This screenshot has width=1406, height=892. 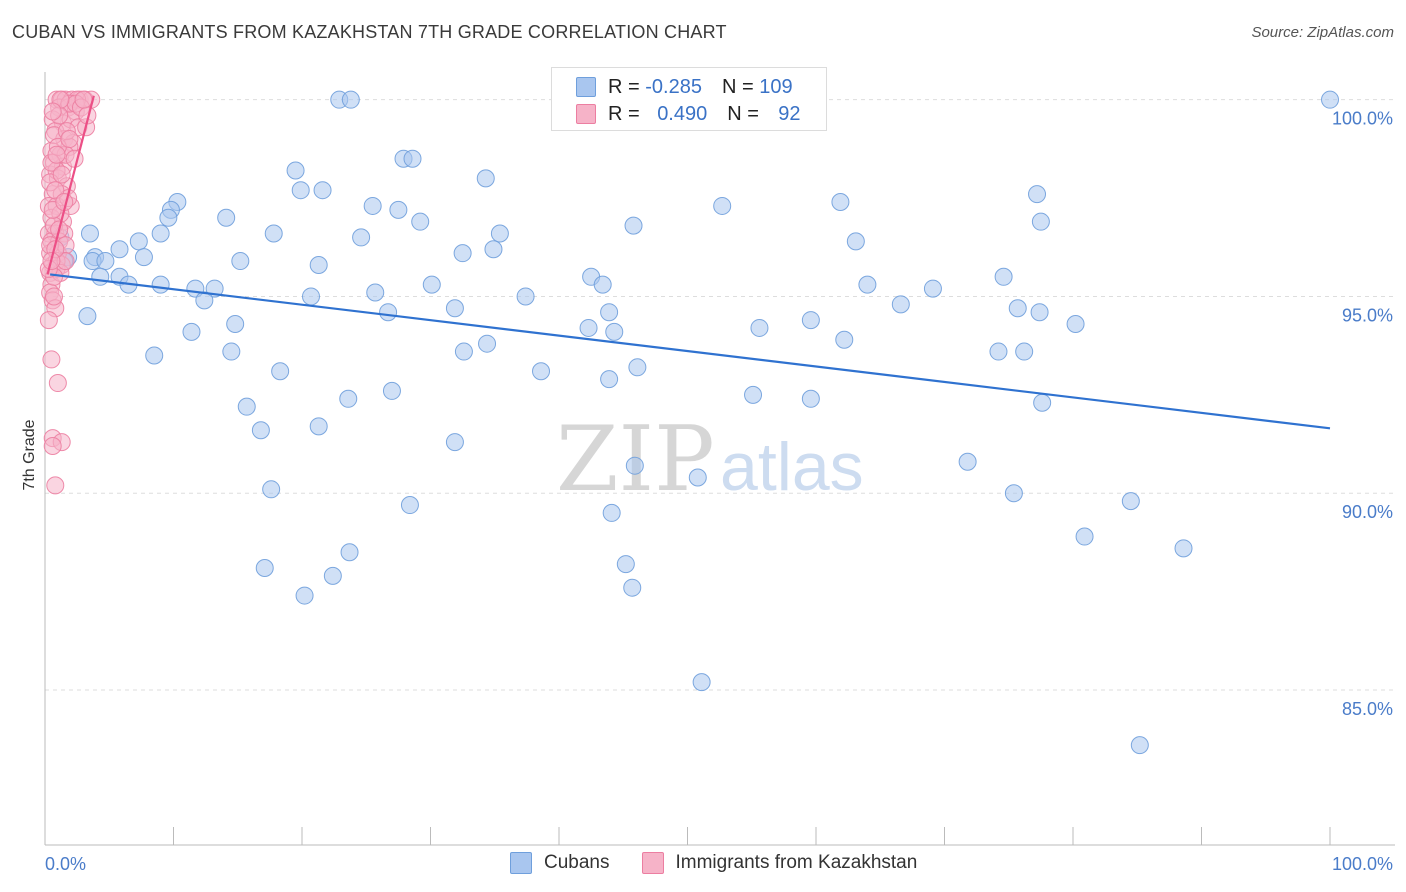 I want to click on x-tick-label: 100.0%, so click(x=1362, y=864).